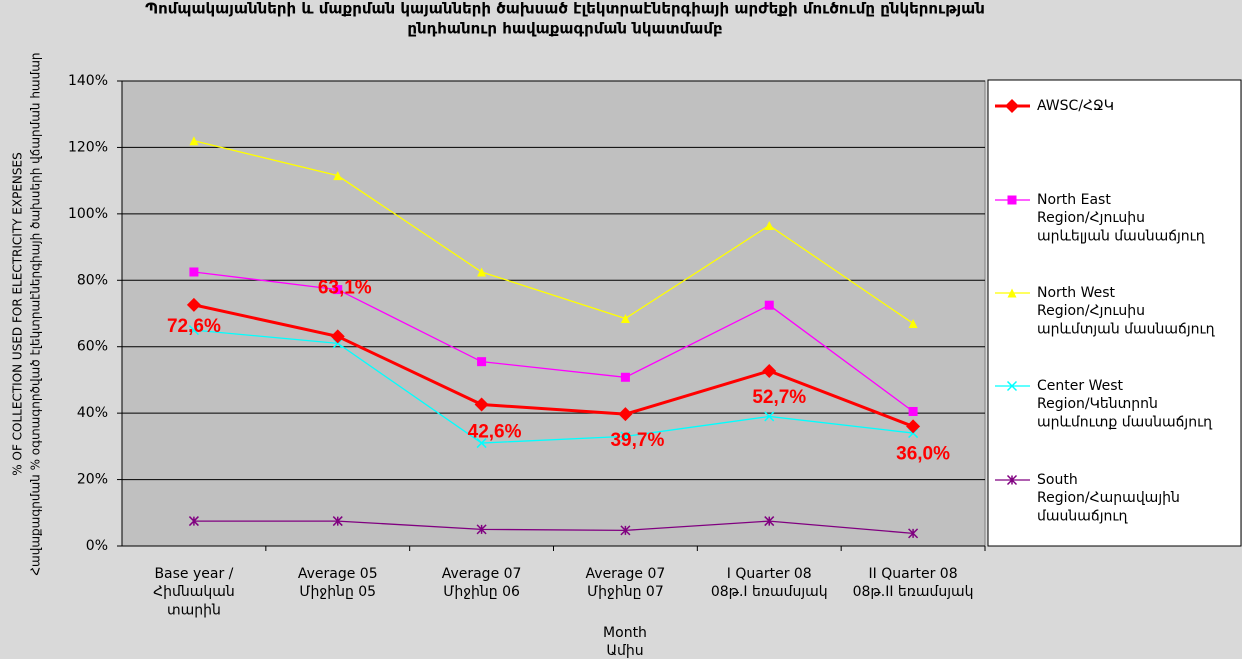  What do you see at coordinates (92, 413) in the screenshot?
I see `y-tick-label: 40%` at bounding box center [92, 413].